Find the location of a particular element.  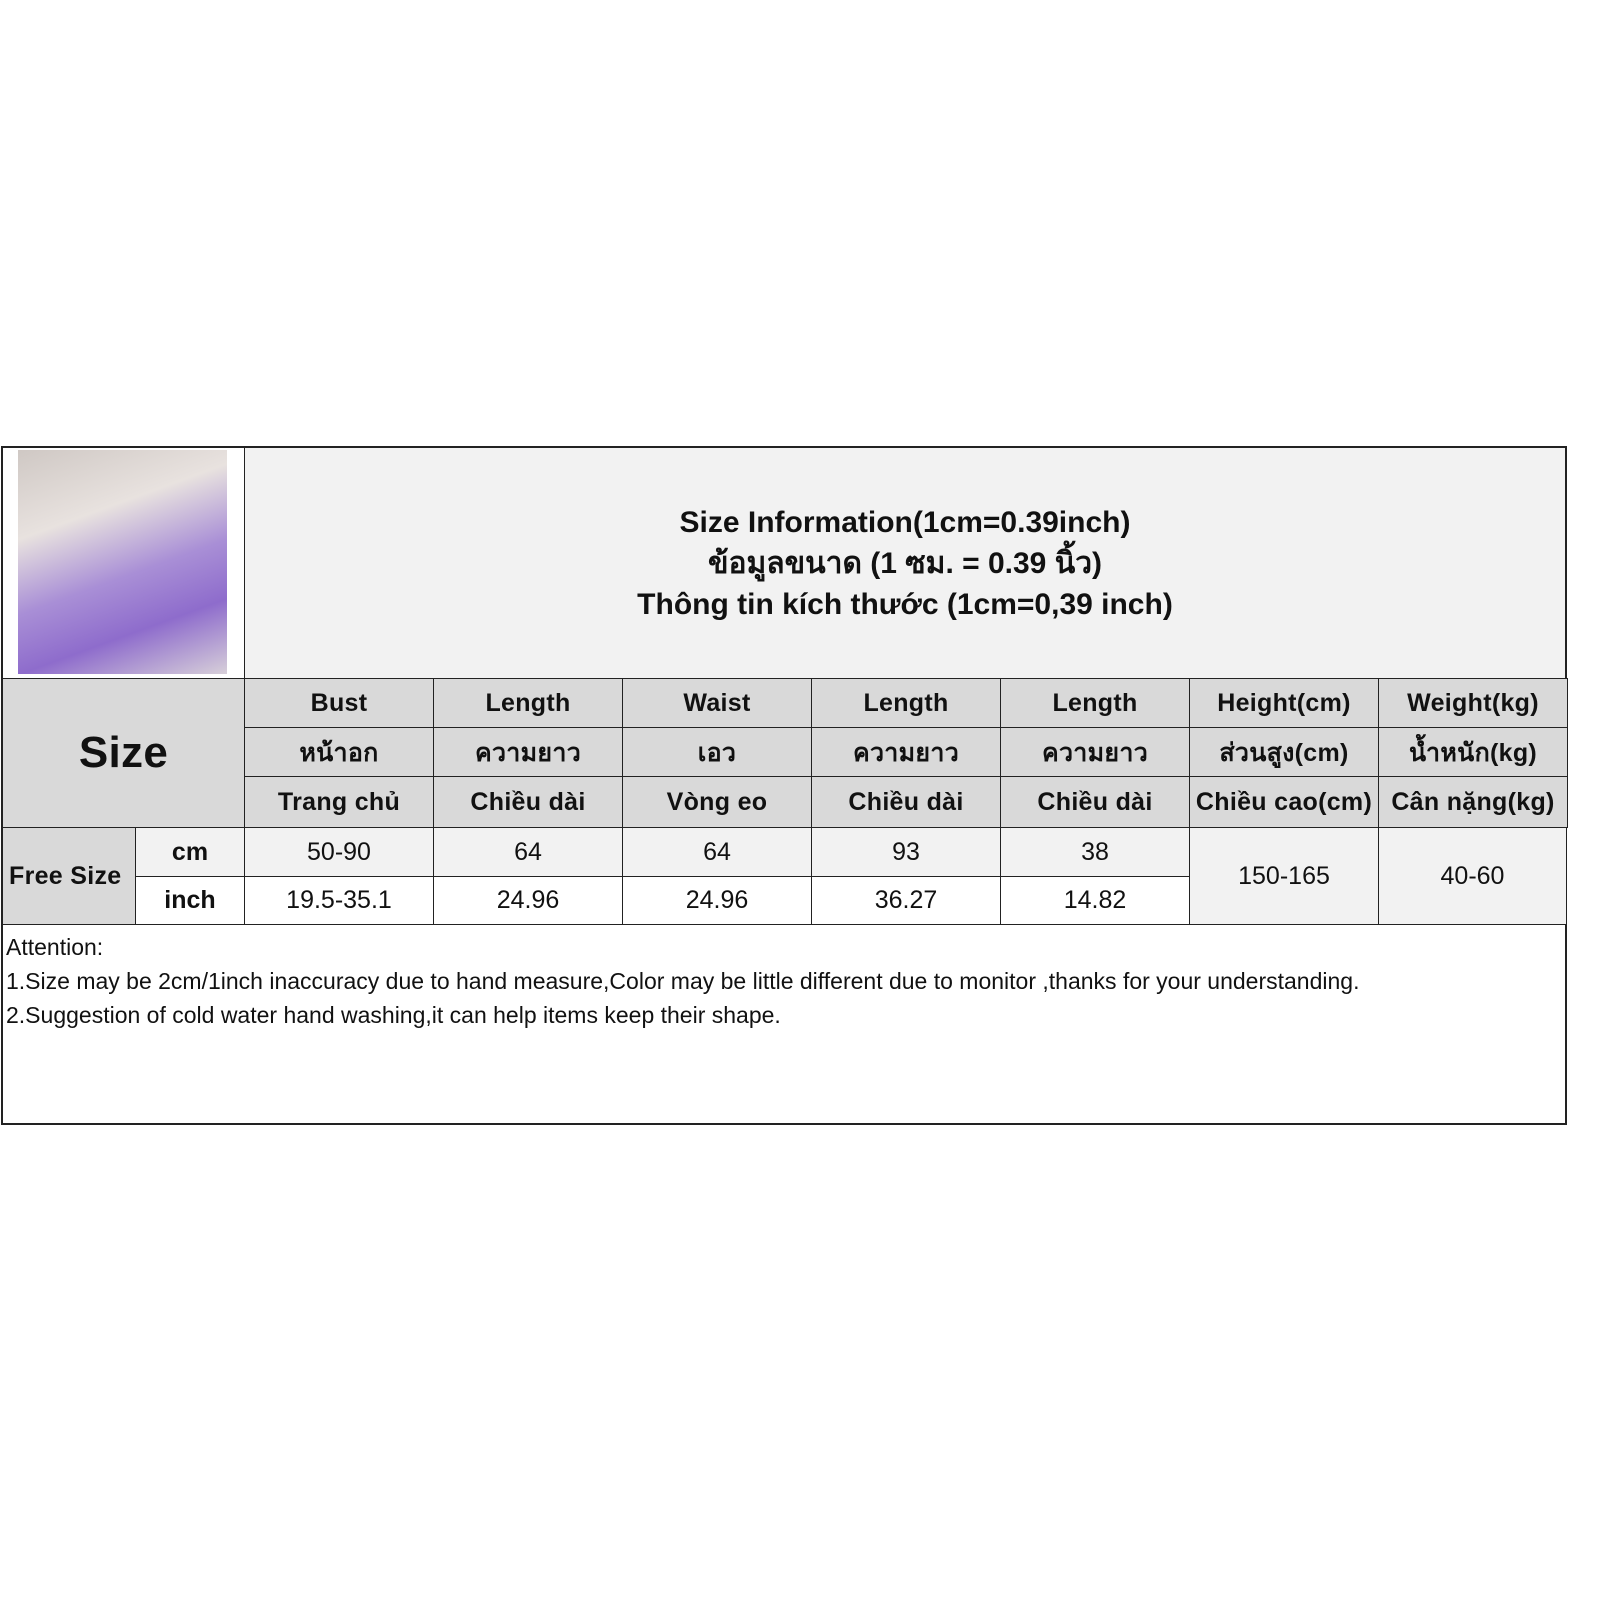

column-header-en: Waist is located at coordinates (717, 703).